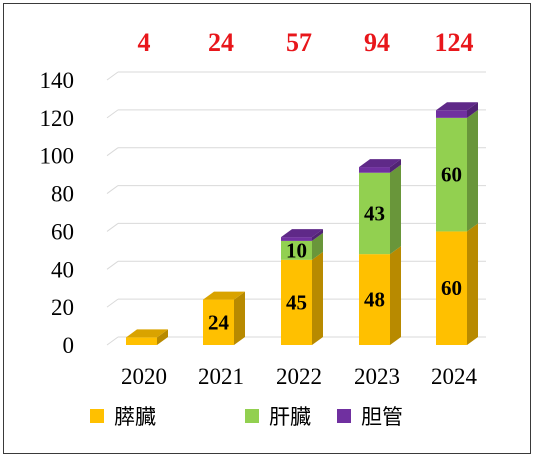  I want to click on y-tick-label: 100, so click(57, 156).